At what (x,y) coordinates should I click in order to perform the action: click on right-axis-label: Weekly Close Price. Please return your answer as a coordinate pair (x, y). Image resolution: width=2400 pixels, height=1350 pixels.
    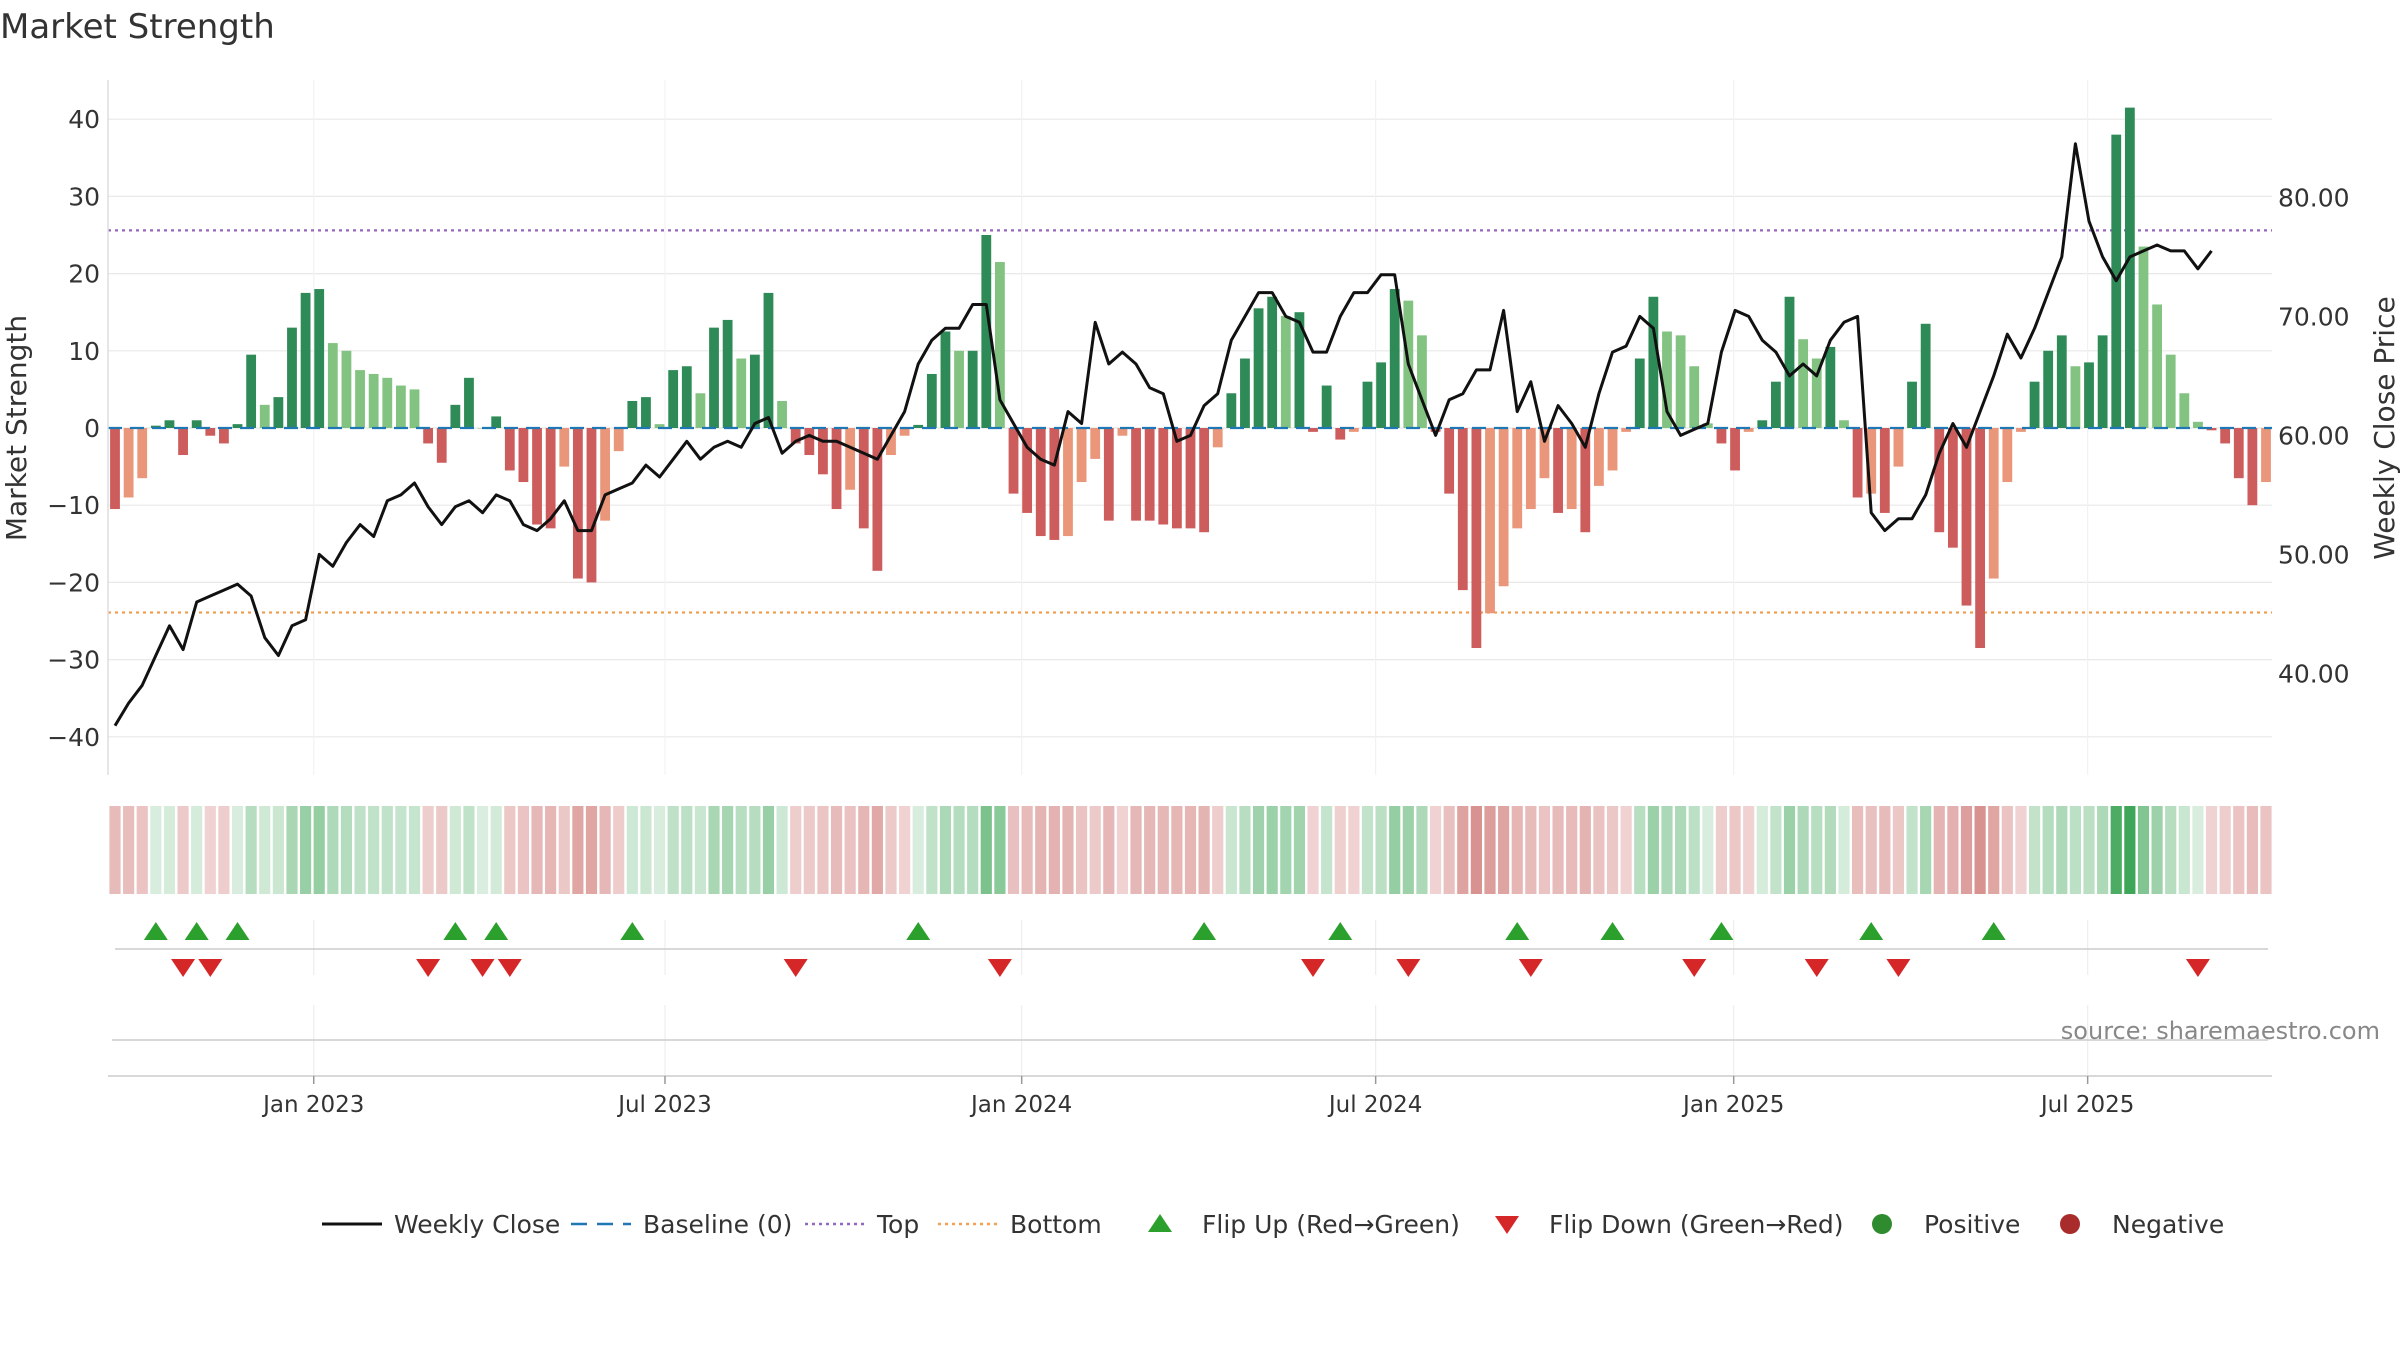
    Looking at the image, I should click on (2384, 427).